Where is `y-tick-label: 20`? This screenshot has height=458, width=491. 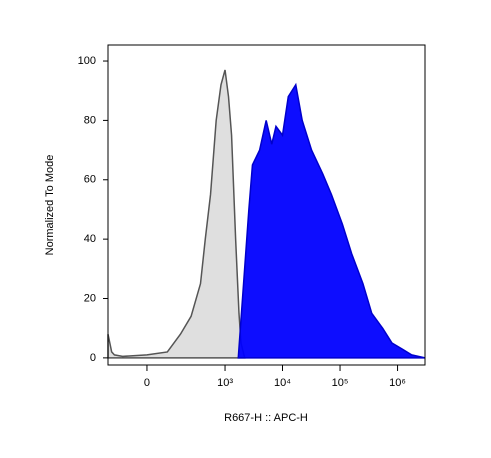 y-tick-label: 20 is located at coordinates (90, 298).